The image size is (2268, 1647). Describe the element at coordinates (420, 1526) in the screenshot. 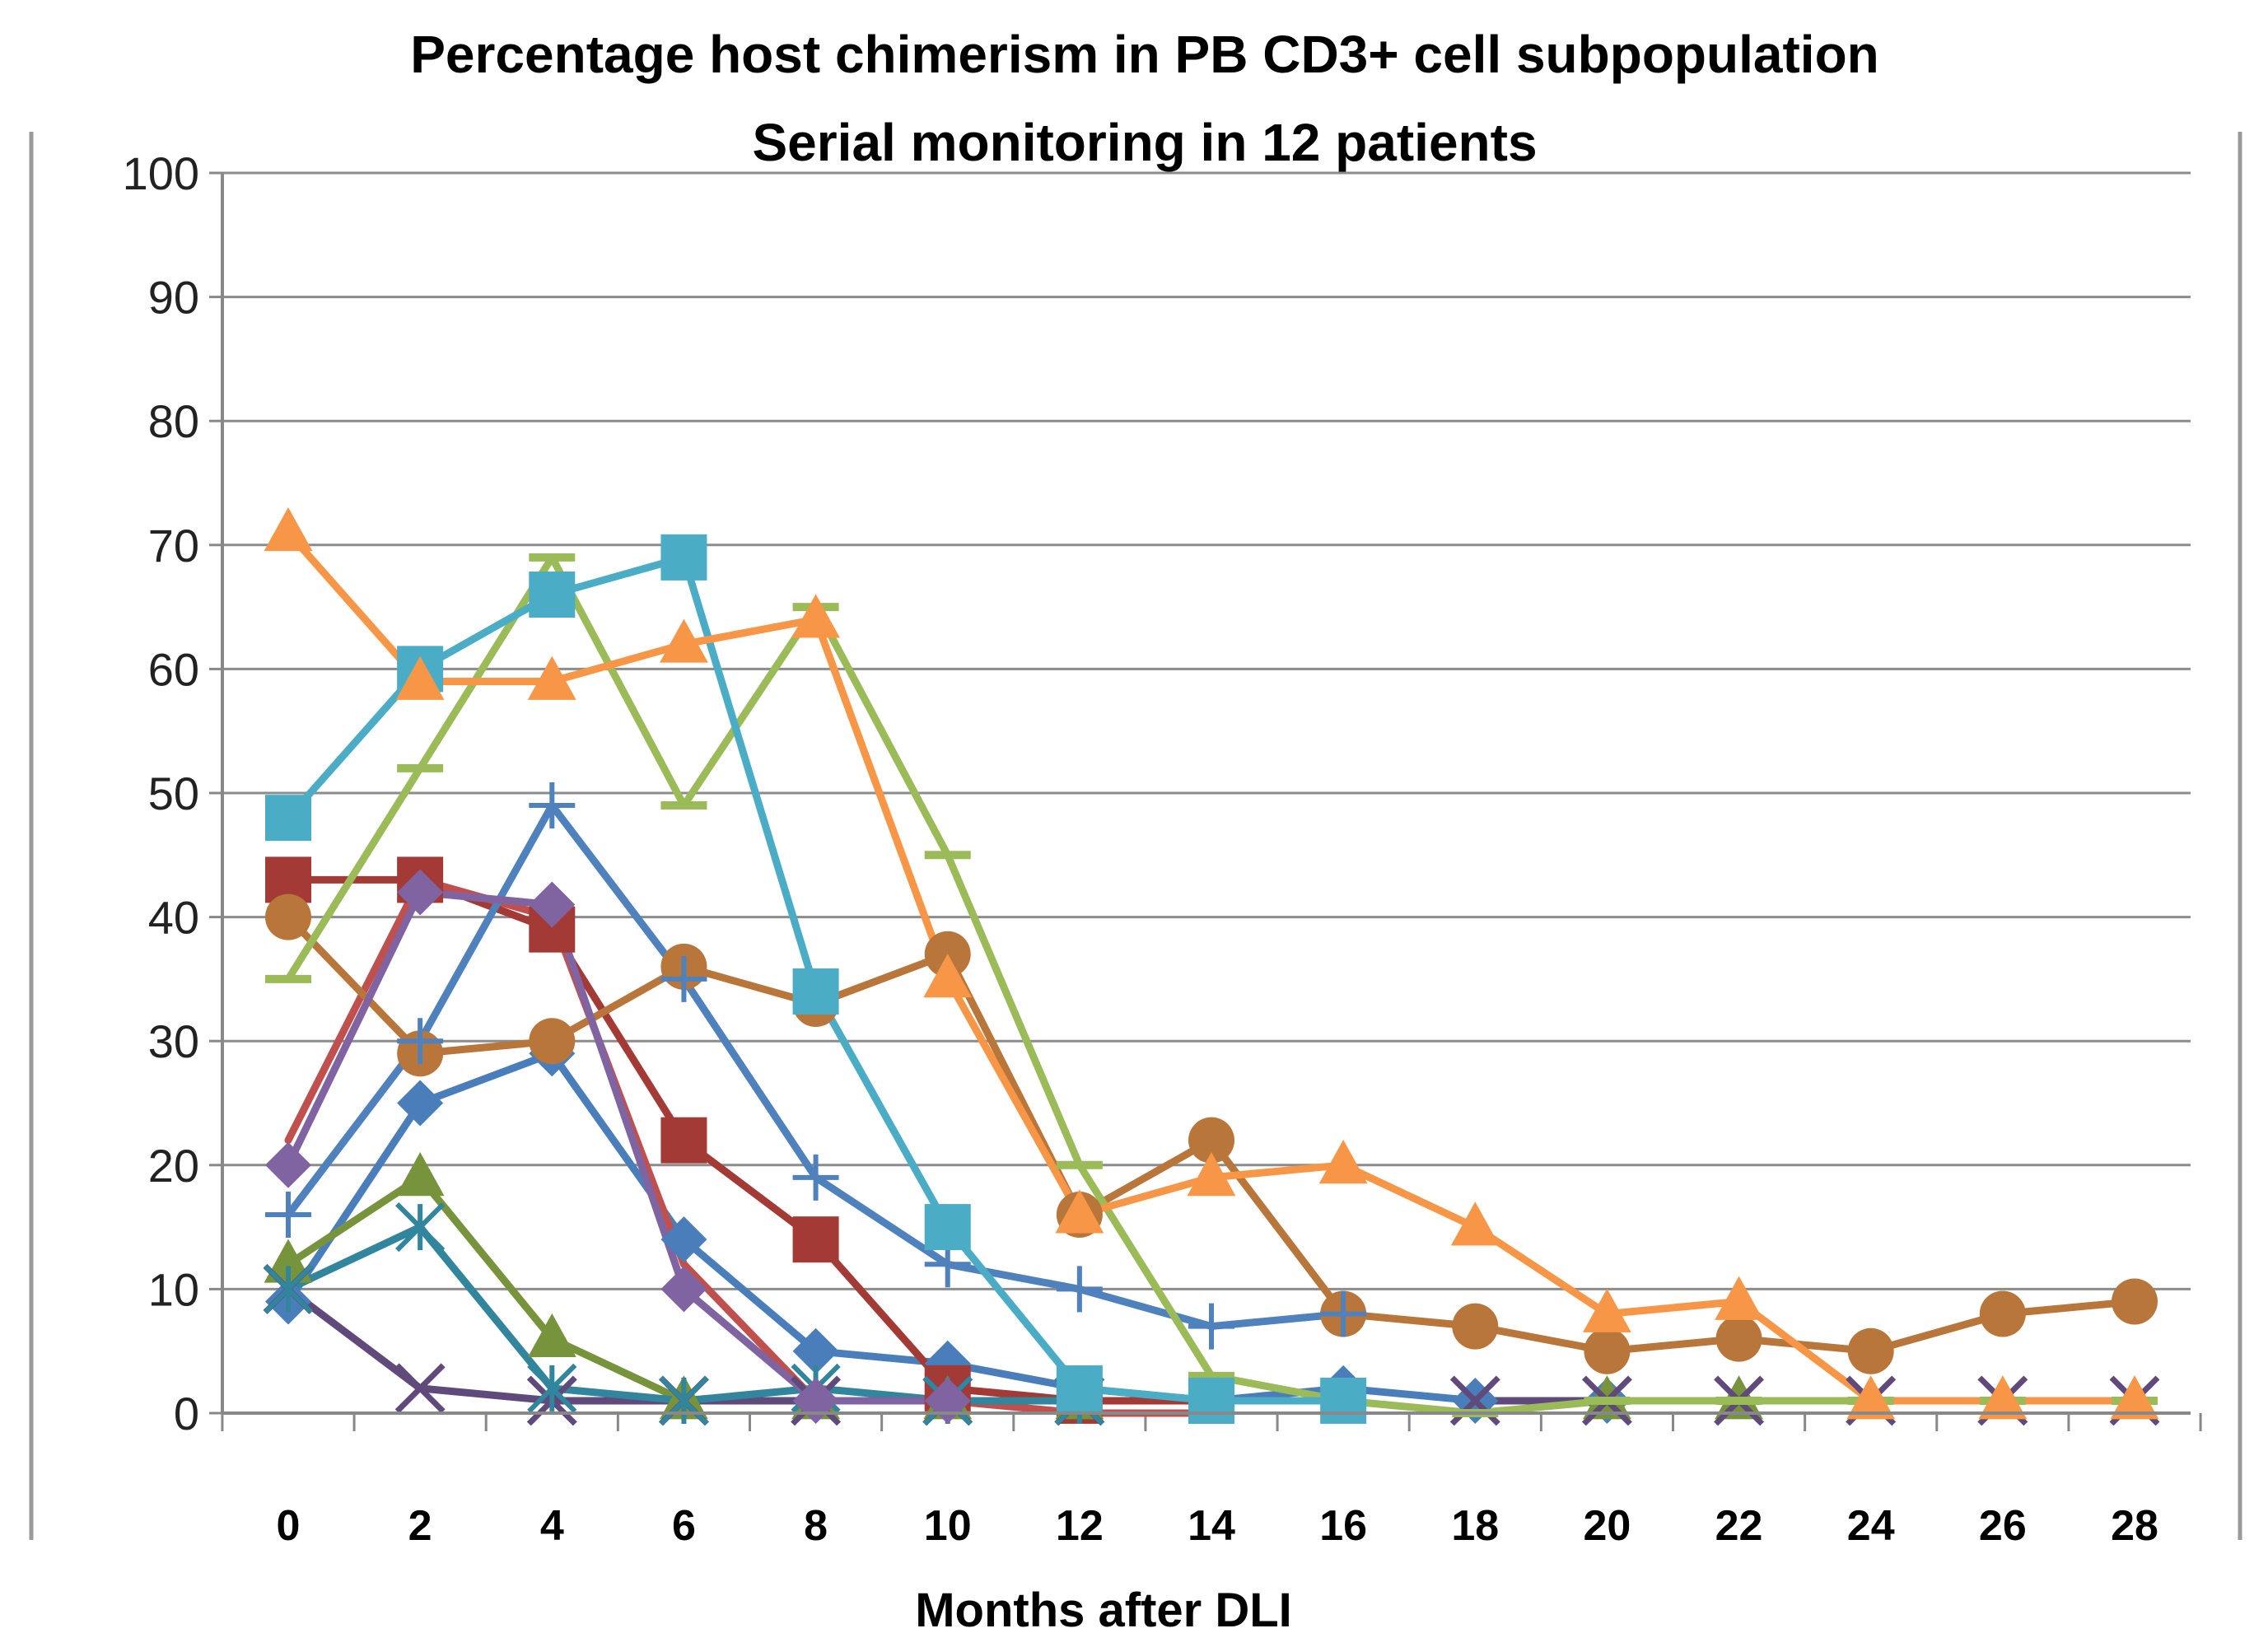

I see `x-tick-label: 2` at that location.